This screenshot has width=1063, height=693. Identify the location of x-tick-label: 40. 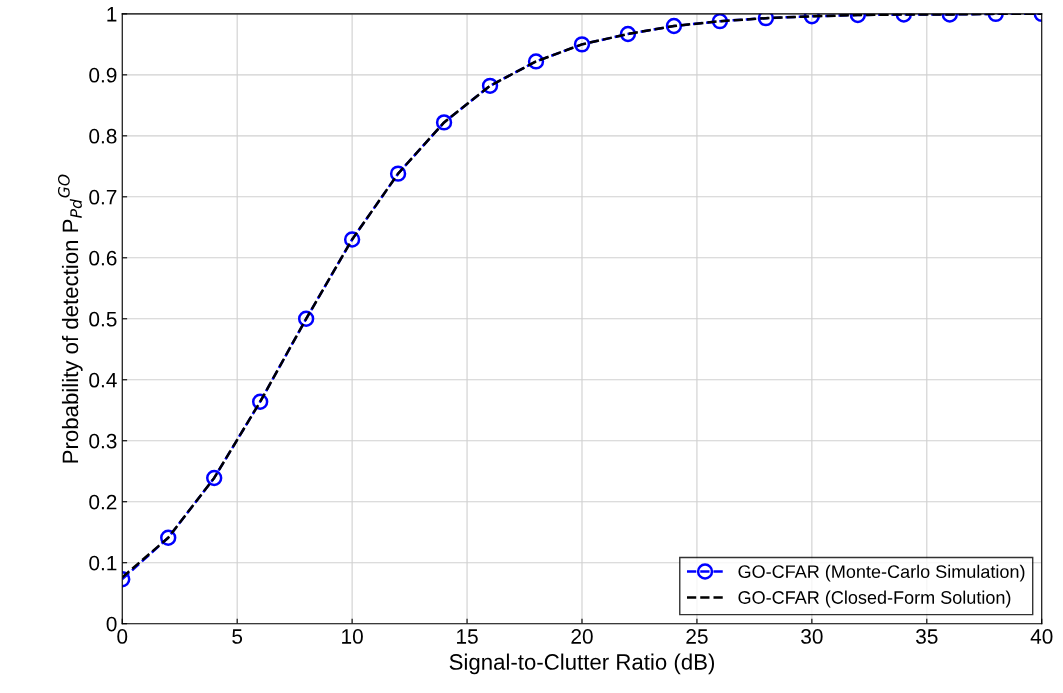
(1041, 636).